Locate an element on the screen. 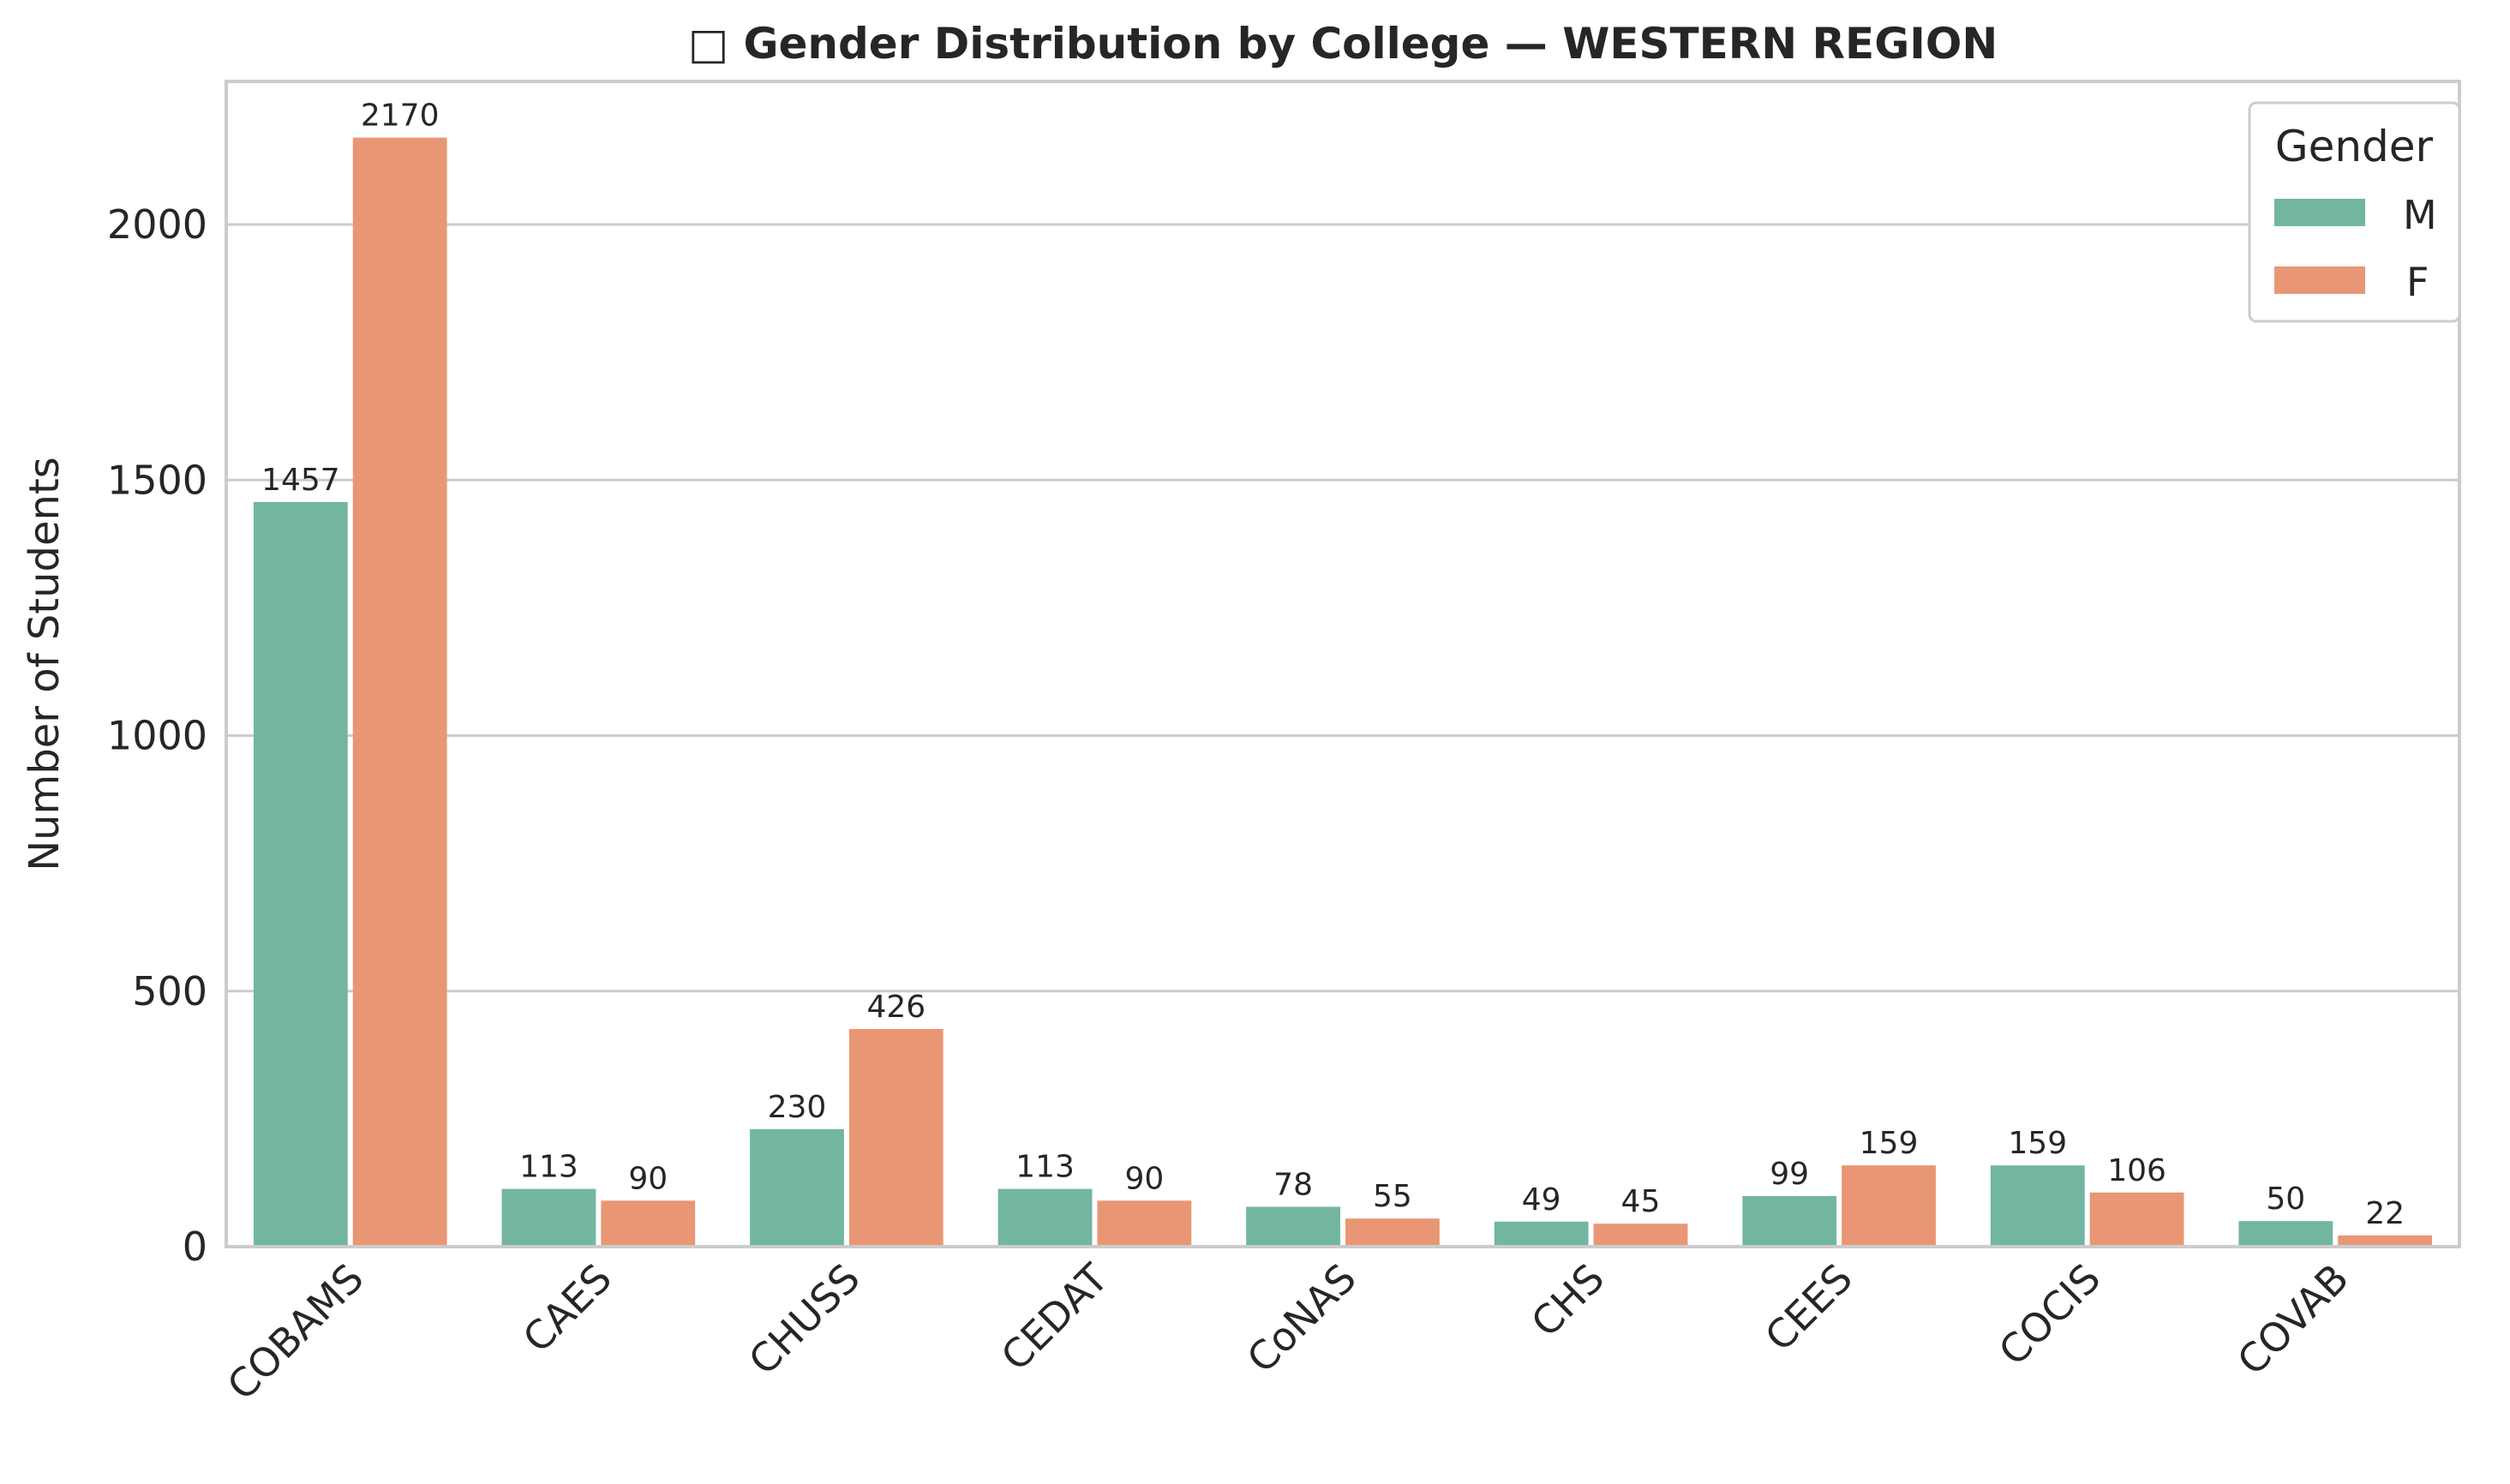 The height and width of the screenshot is (1484, 2510). y-tick-label: 2000 is located at coordinates (157, 225).